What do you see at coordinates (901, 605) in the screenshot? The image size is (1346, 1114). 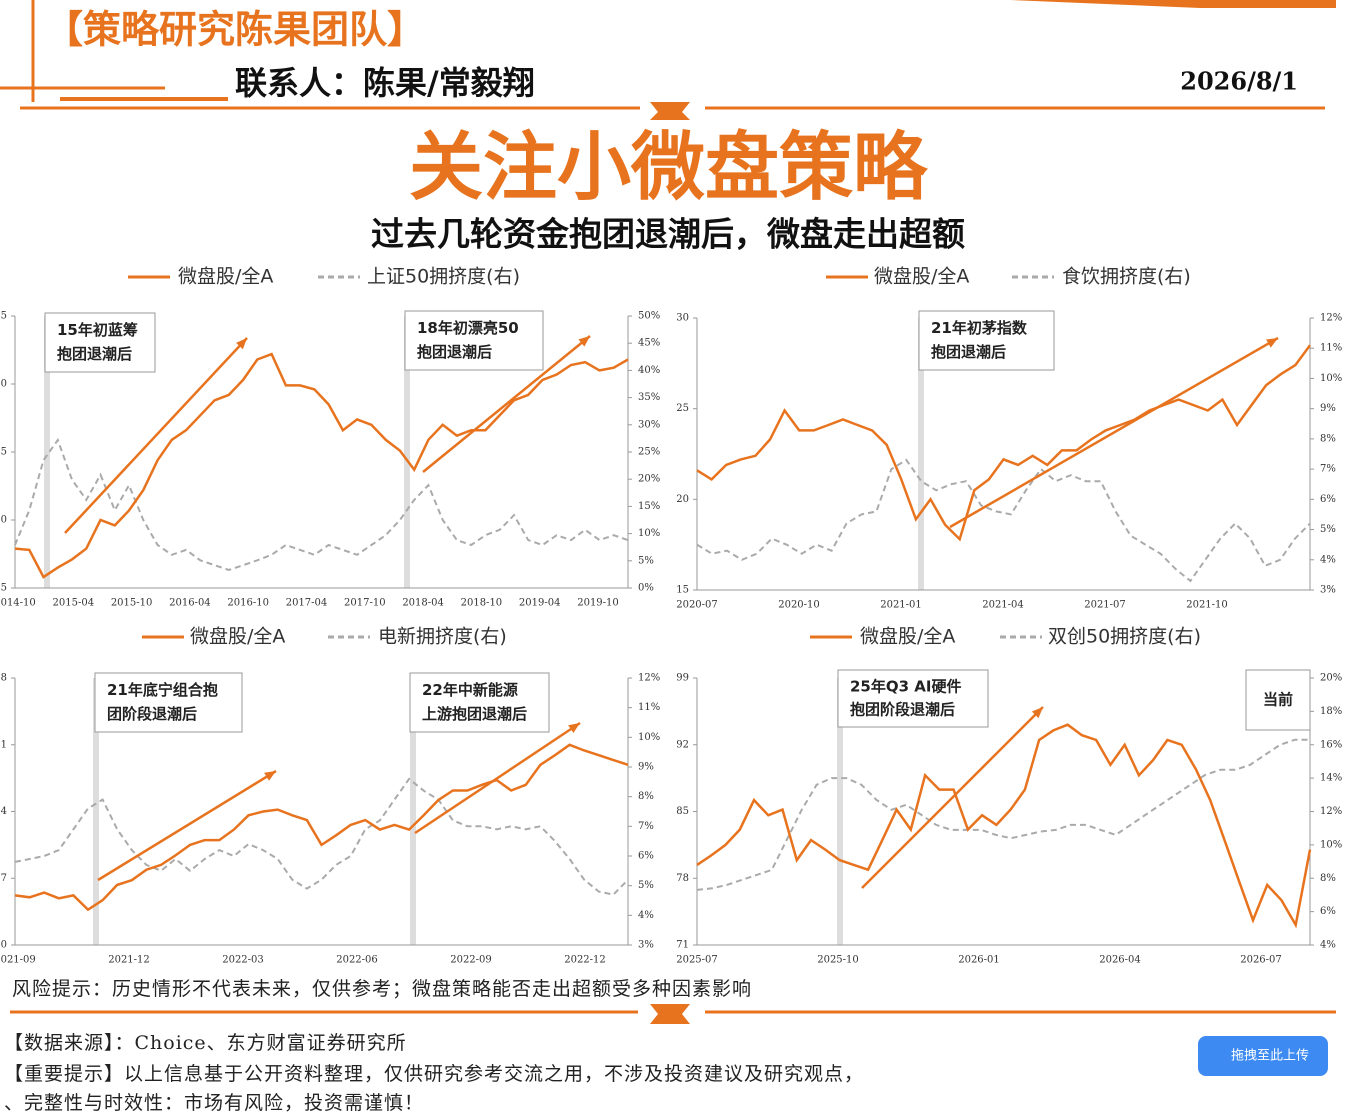 I see `x-tick-label: 2021-01` at bounding box center [901, 605].